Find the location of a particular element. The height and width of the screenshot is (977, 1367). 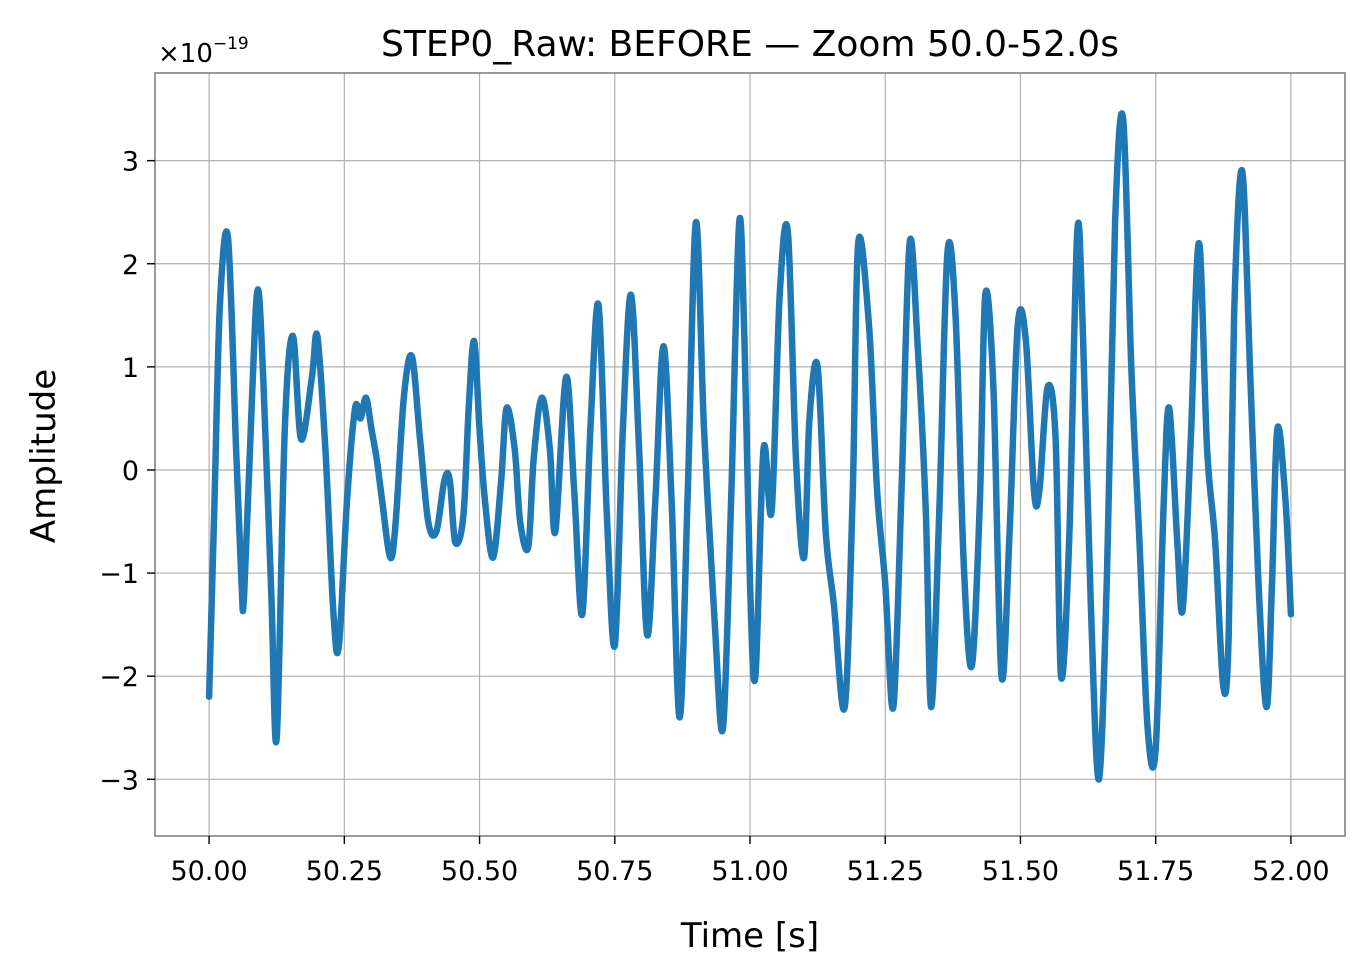

y-tick-label: 0 is located at coordinates (130, 471).